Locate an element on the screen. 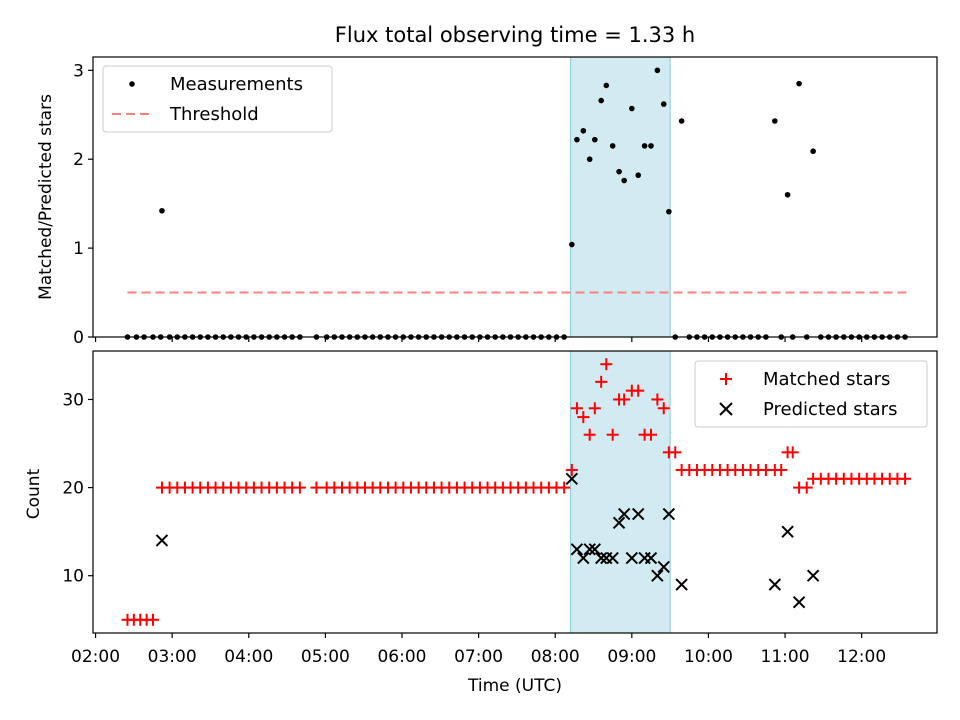  top-legend: Measurements Threshold is located at coordinates (217, 99).